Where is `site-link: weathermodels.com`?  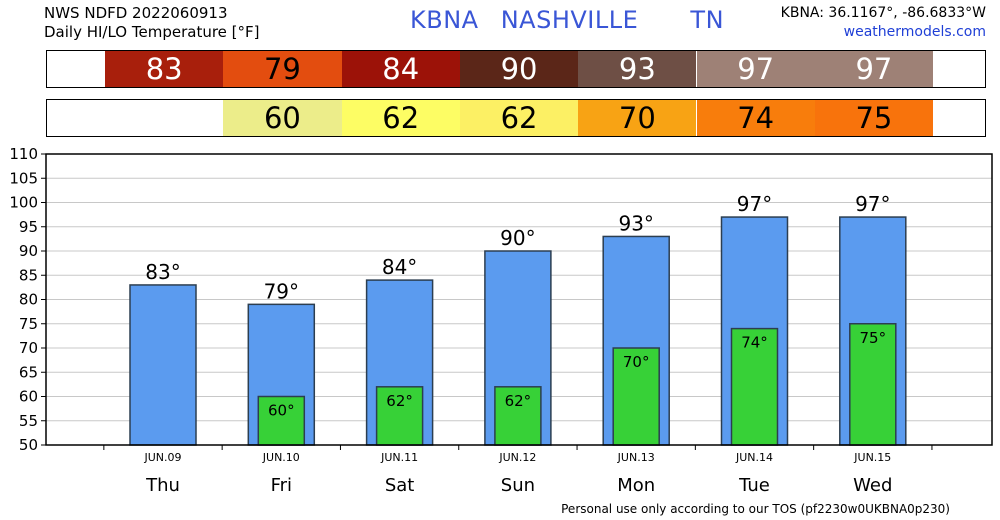
site-link: weathermodels.com is located at coordinates (914, 32).